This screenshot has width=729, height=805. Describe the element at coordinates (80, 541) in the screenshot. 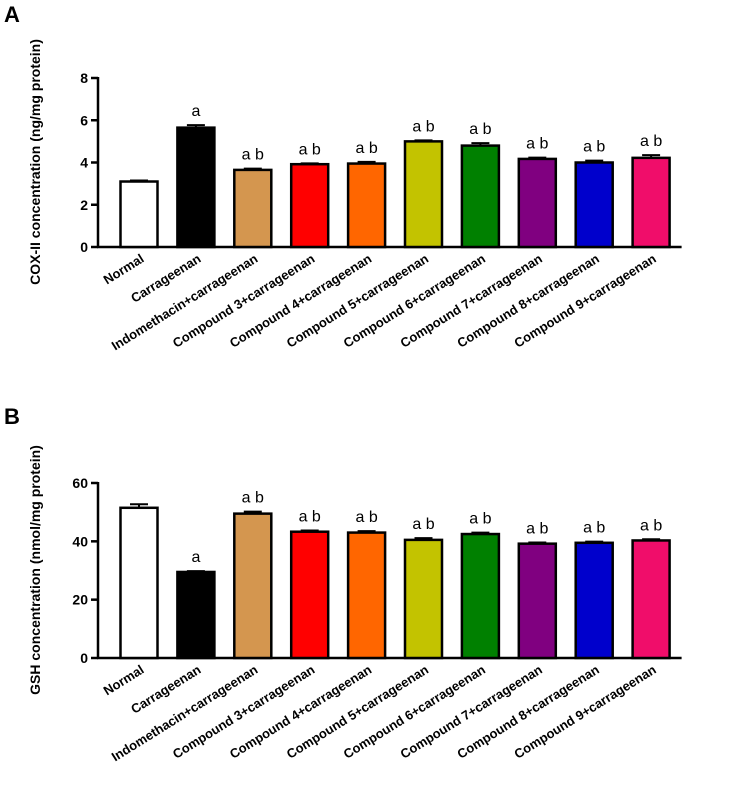

I see `y-tick-label: 40` at that location.